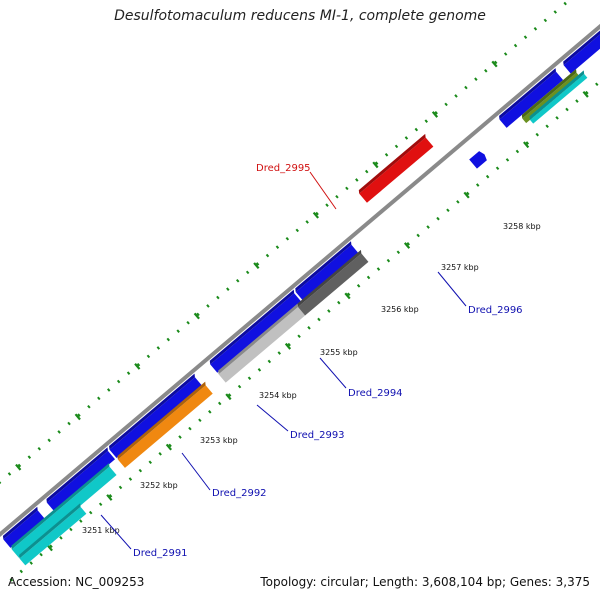 This screenshot has width=600, height=600. What do you see at coordinates (333, 282) in the screenshot?
I see `dark-gray-gene` at bounding box center [333, 282].